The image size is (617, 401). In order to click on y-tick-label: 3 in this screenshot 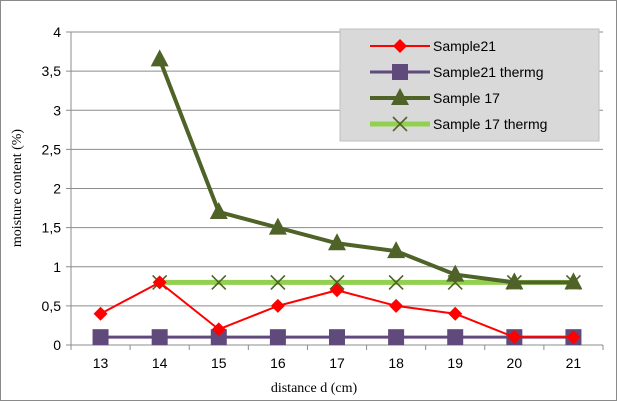, I will do `click(57, 110)`.